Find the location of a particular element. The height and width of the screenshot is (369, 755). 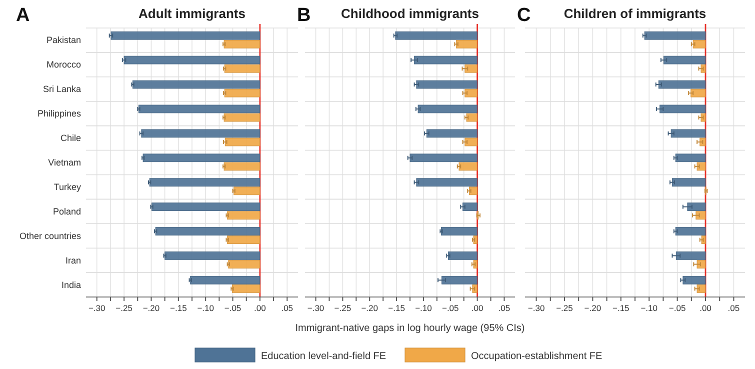

y-tick-label: Vietnam is located at coordinates (64, 163).